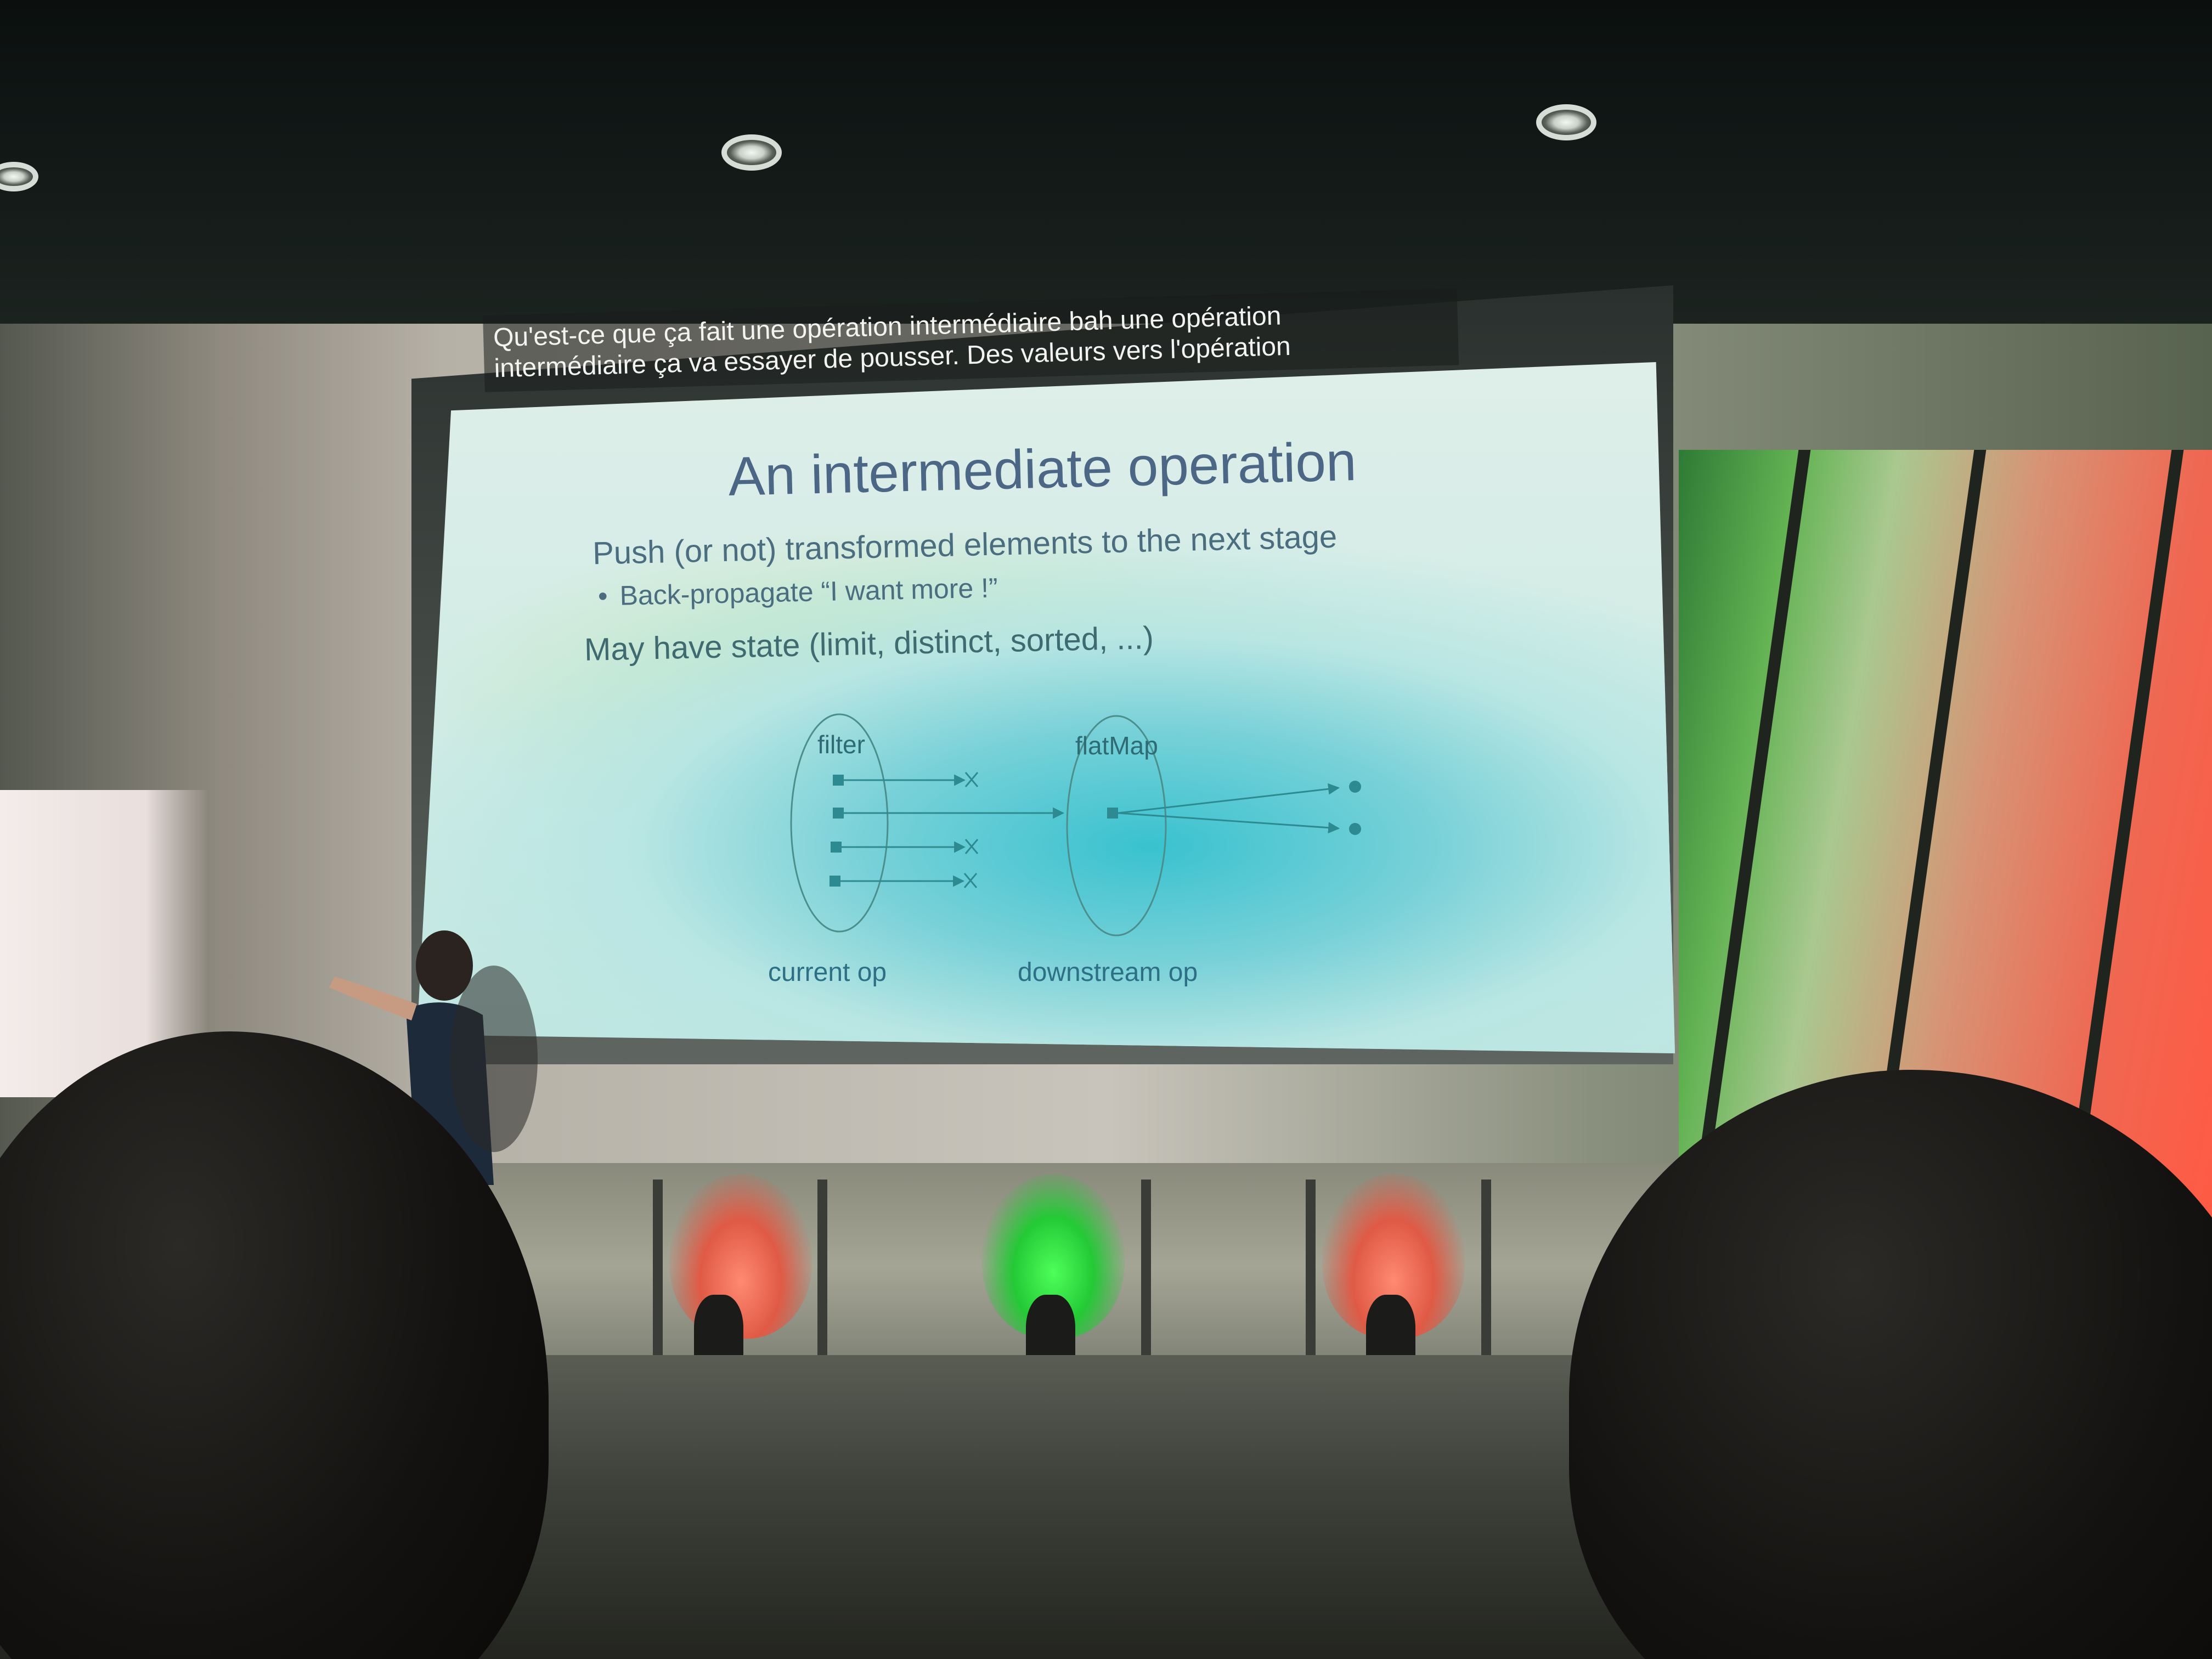  Describe the element at coordinates (751, 152) in the screenshot. I see `ceiling-spotlight-left` at that location.